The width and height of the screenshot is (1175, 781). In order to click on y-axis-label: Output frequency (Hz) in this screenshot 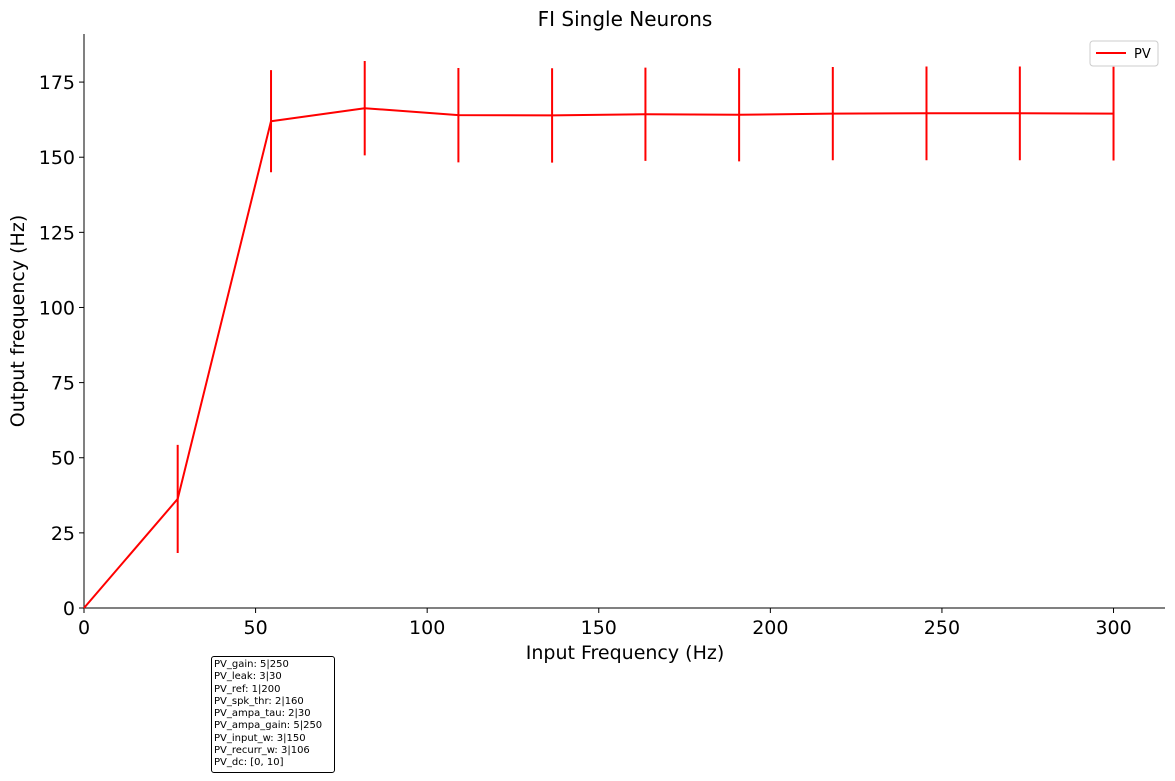, I will do `click(18, 321)`.